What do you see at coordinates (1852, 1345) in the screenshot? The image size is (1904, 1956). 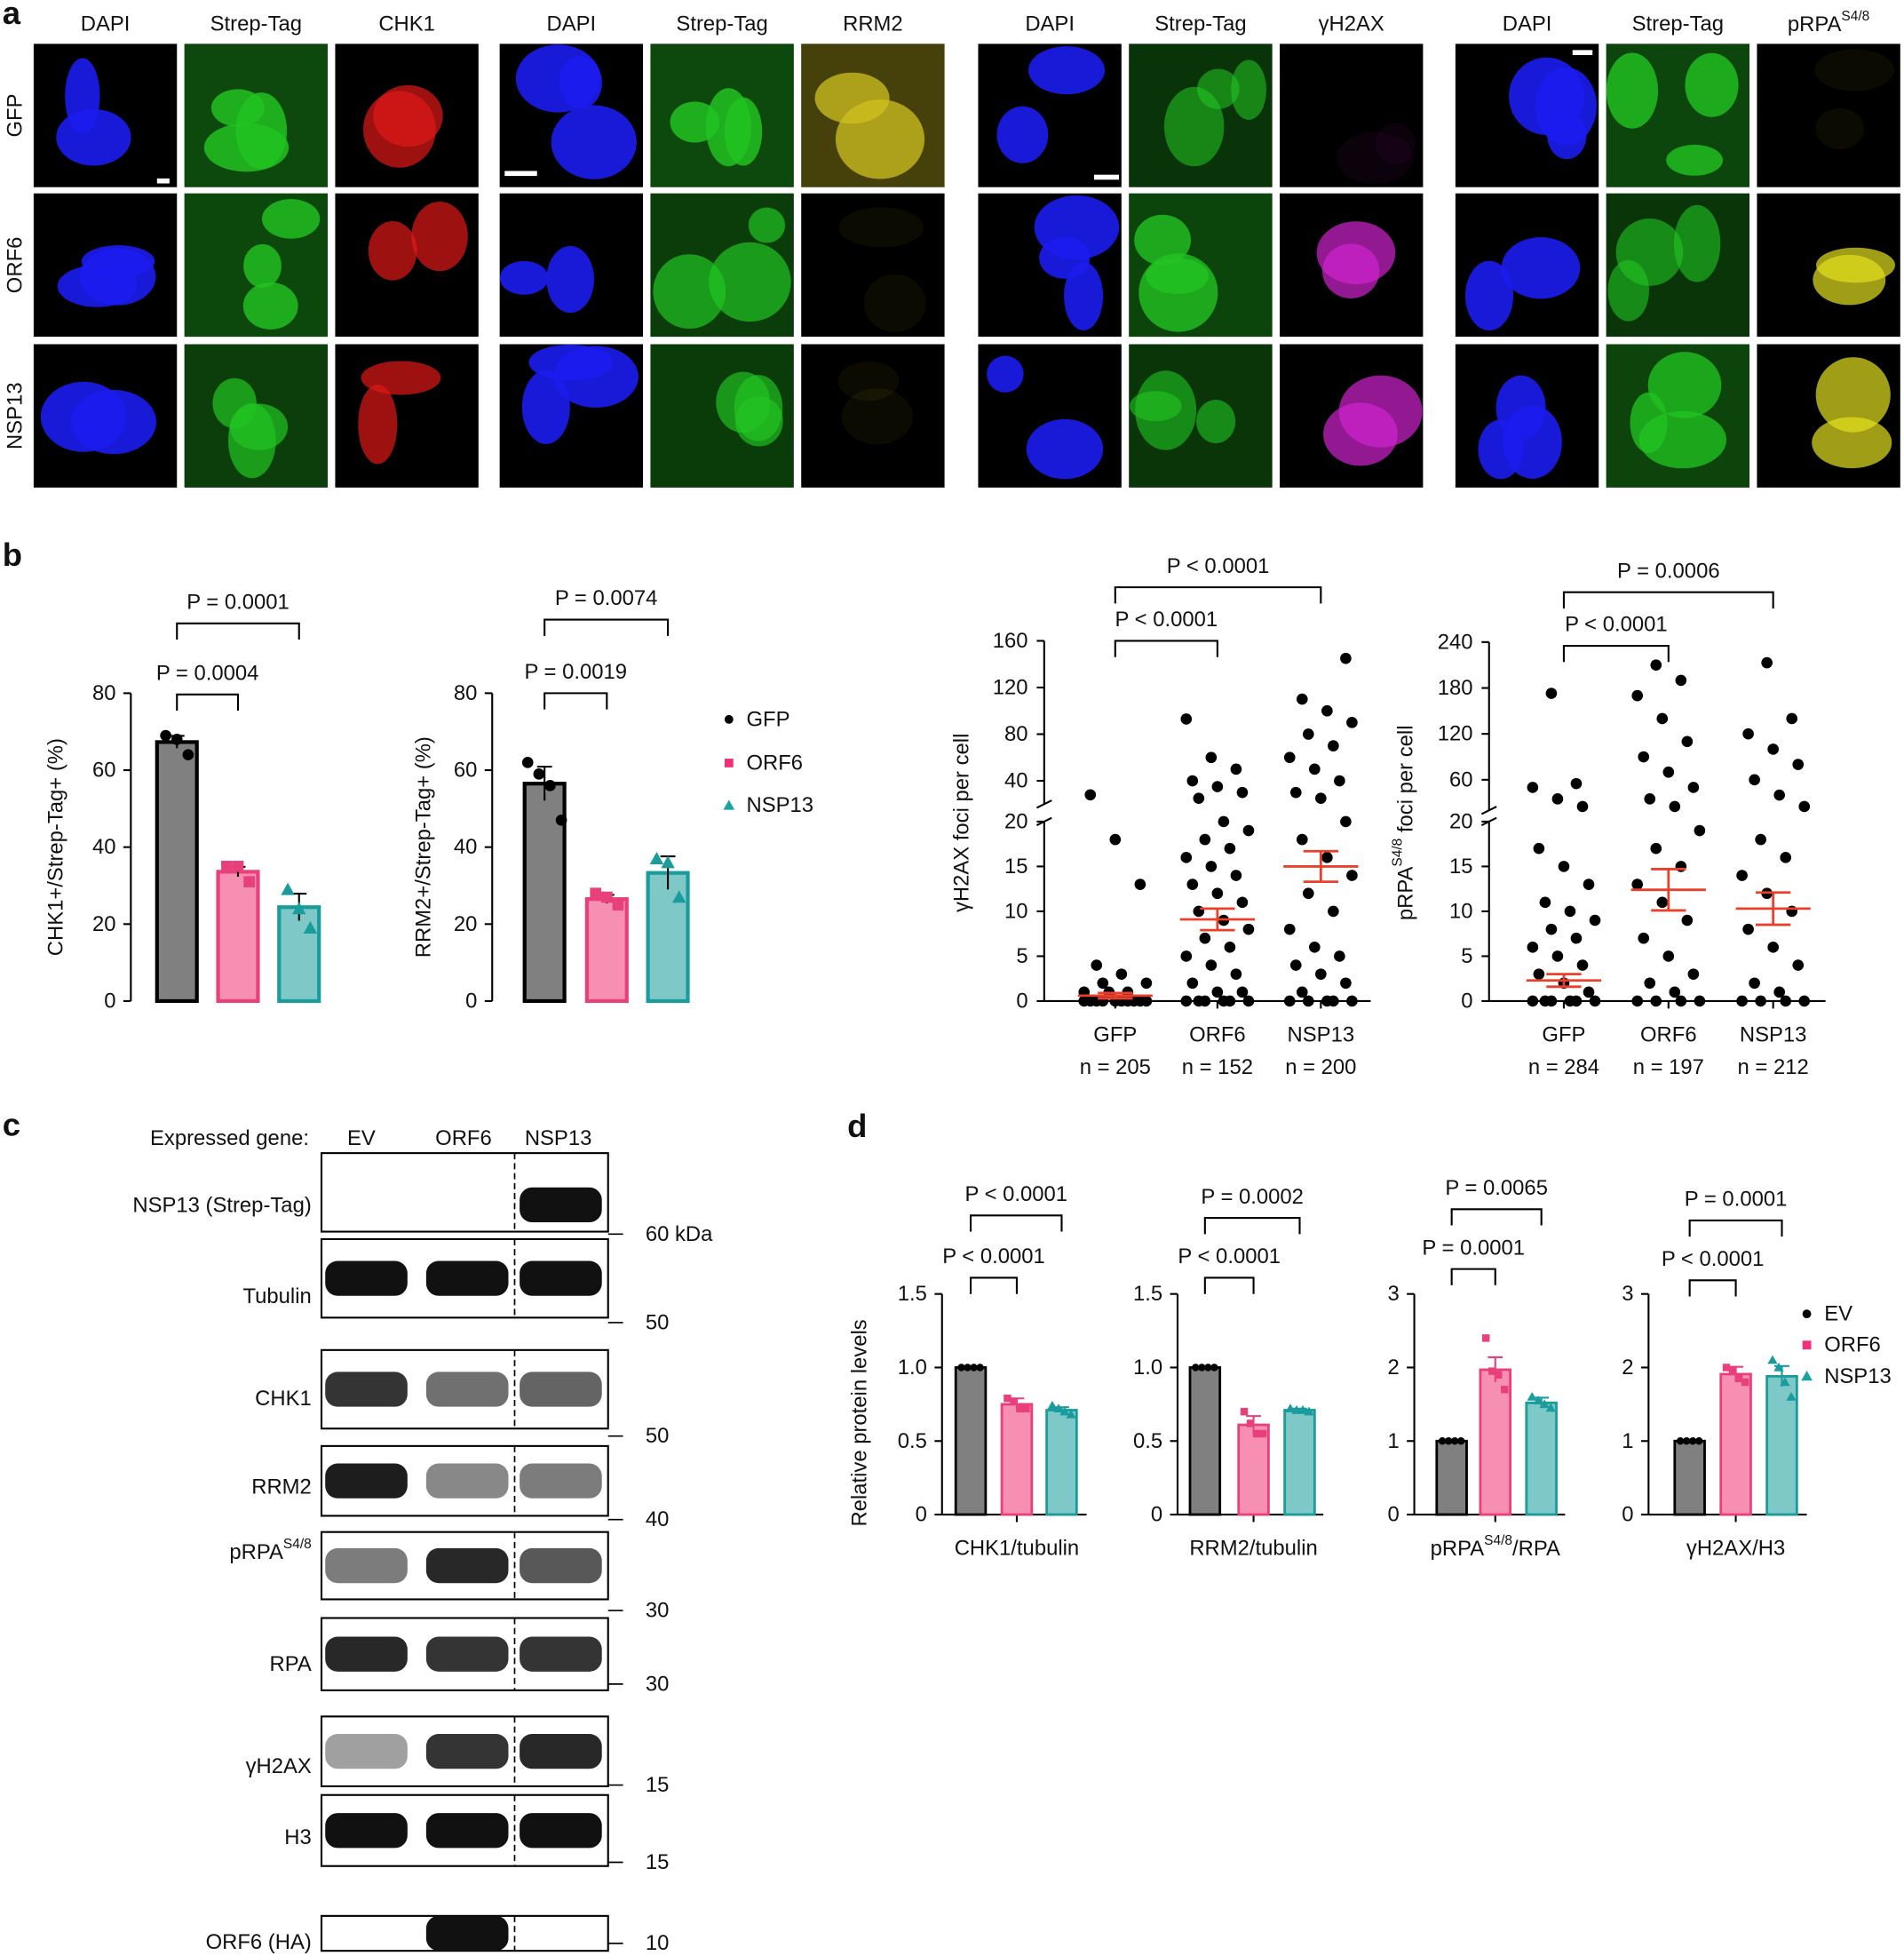 I see `legend-label: ORF6` at bounding box center [1852, 1345].